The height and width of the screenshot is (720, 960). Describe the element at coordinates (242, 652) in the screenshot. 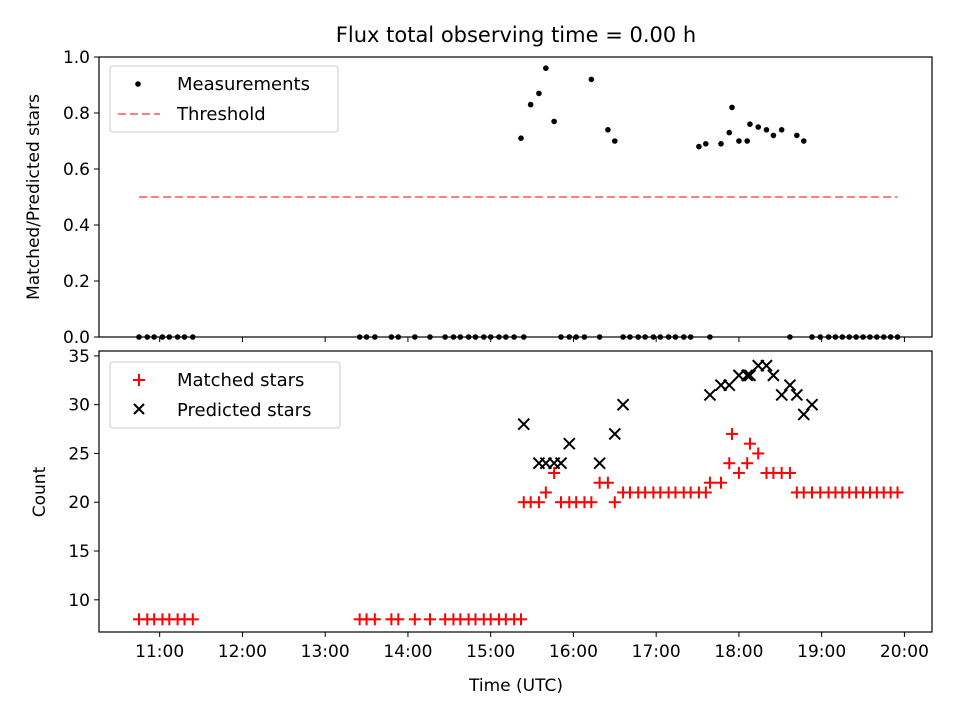

I see `x-tick-label: 12:00` at that location.